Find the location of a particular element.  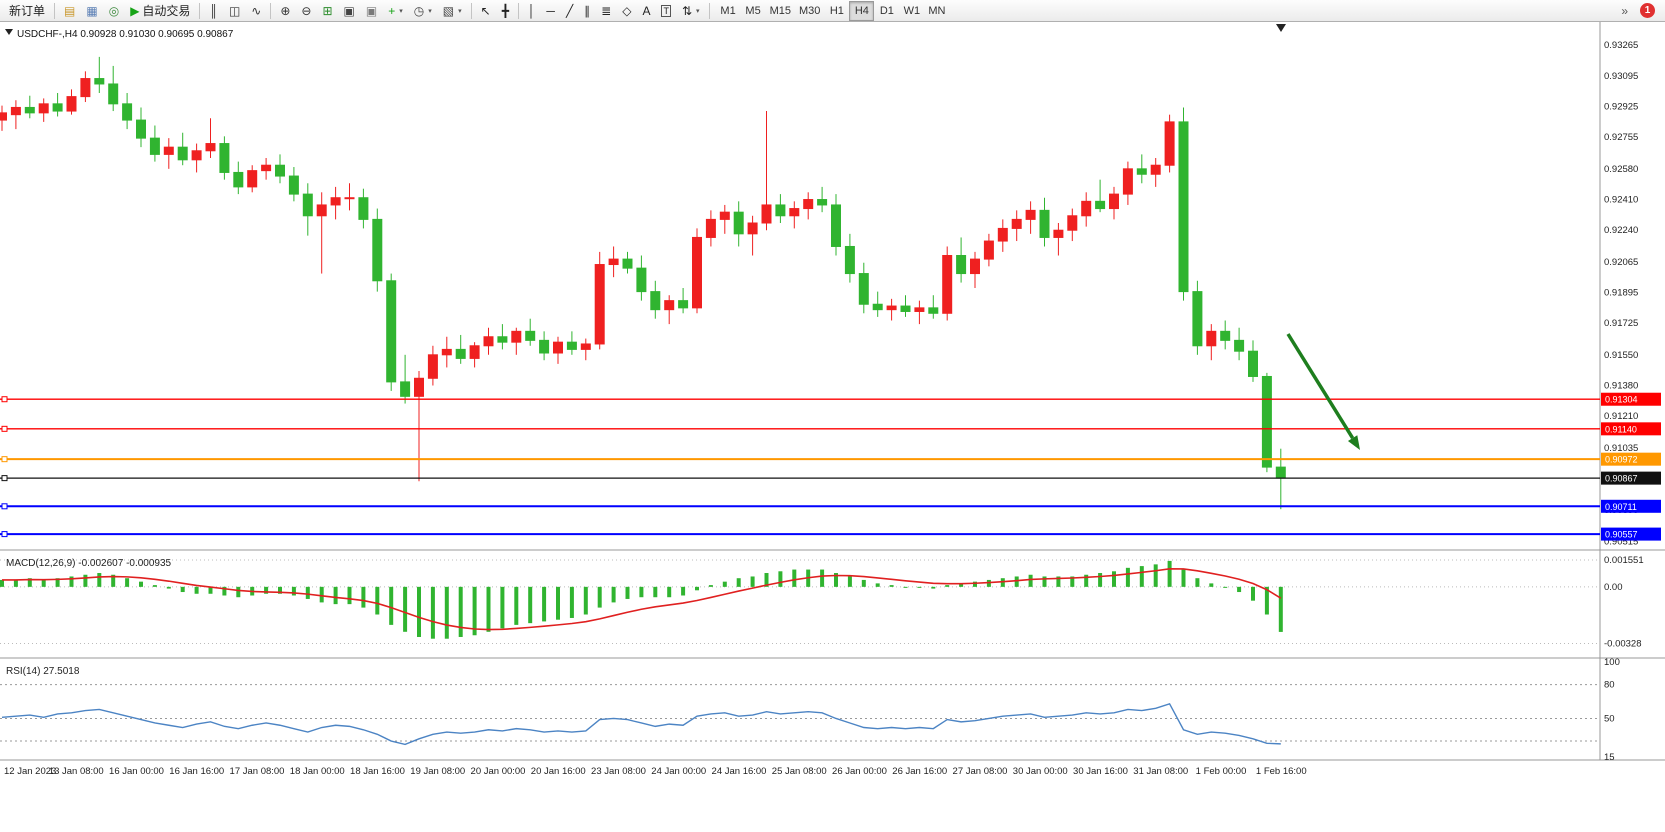

shapes-icon: ◇ is located at coordinates (626, 11).